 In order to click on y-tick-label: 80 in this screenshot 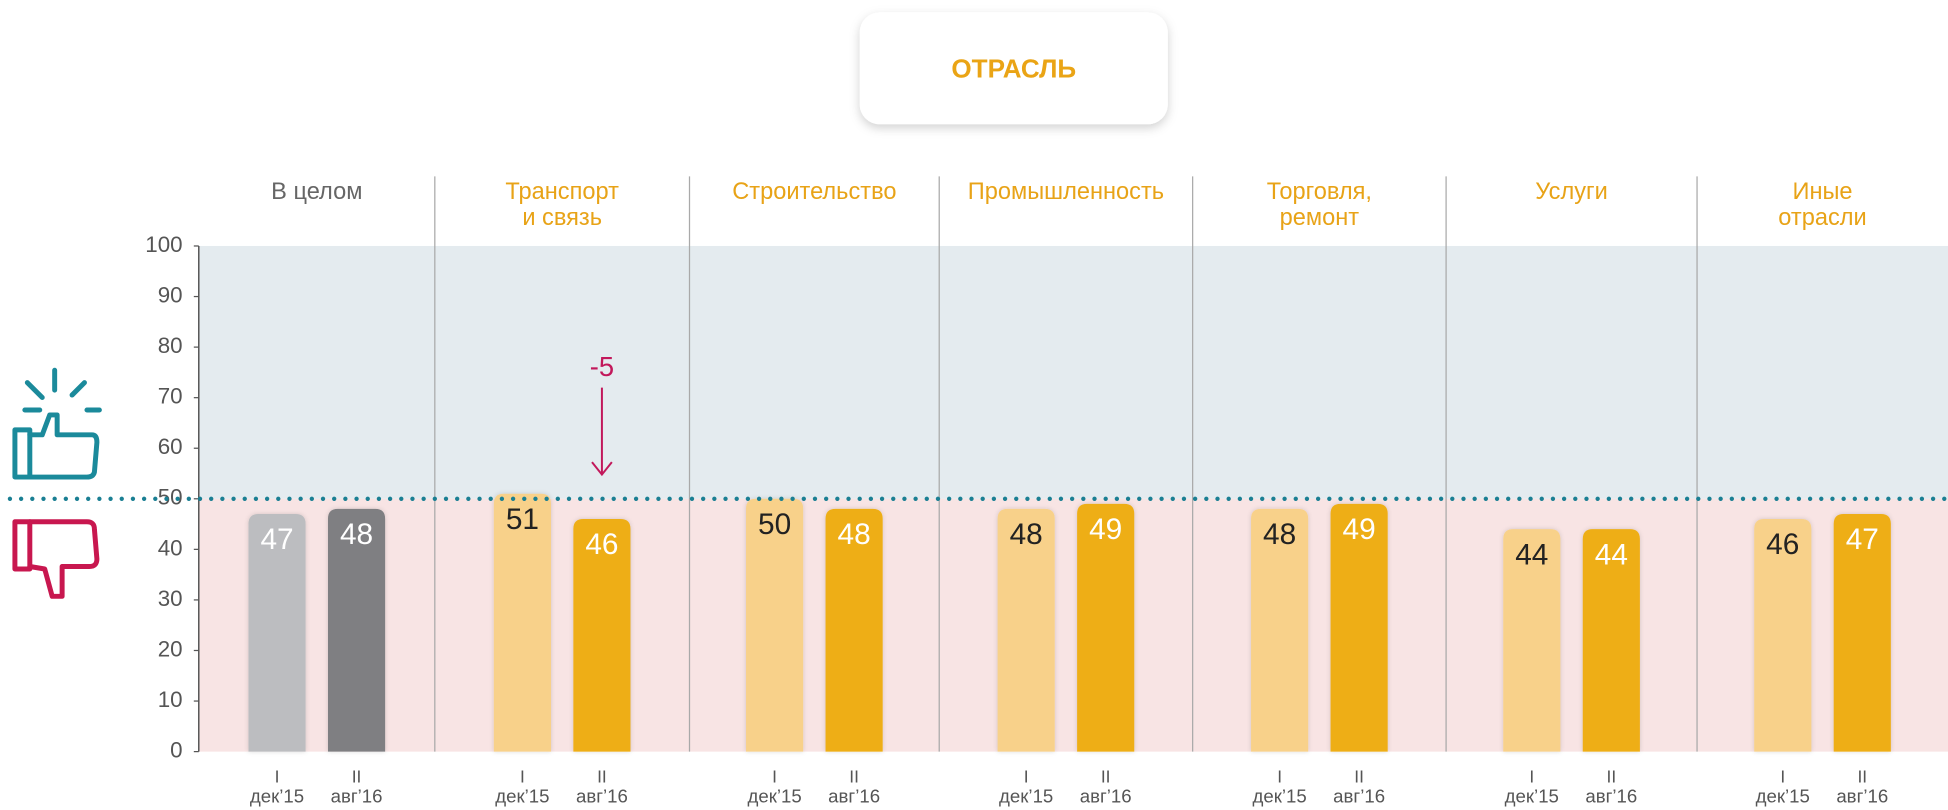, I will do `click(170, 345)`.